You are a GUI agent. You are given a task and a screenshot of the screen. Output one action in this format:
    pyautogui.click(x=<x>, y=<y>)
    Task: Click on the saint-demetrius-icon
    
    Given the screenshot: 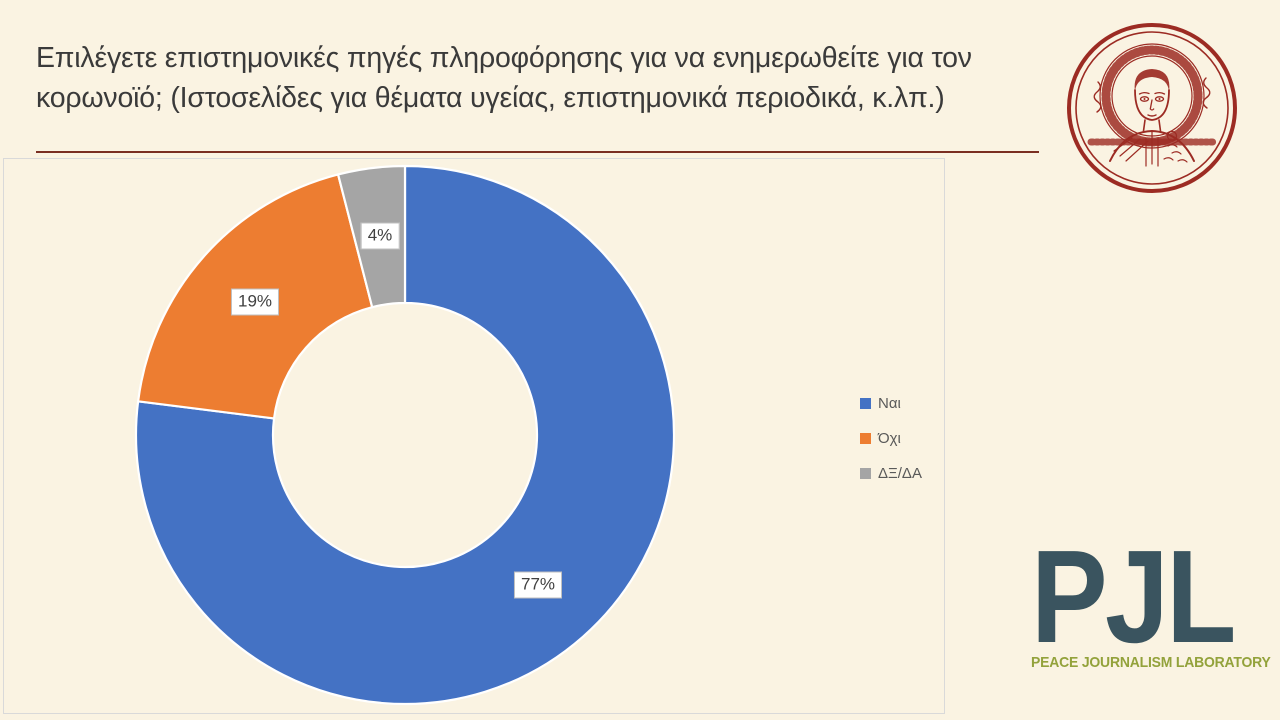 What is the action you would take?
    pyautogui.click(x=1152, y=108)
    